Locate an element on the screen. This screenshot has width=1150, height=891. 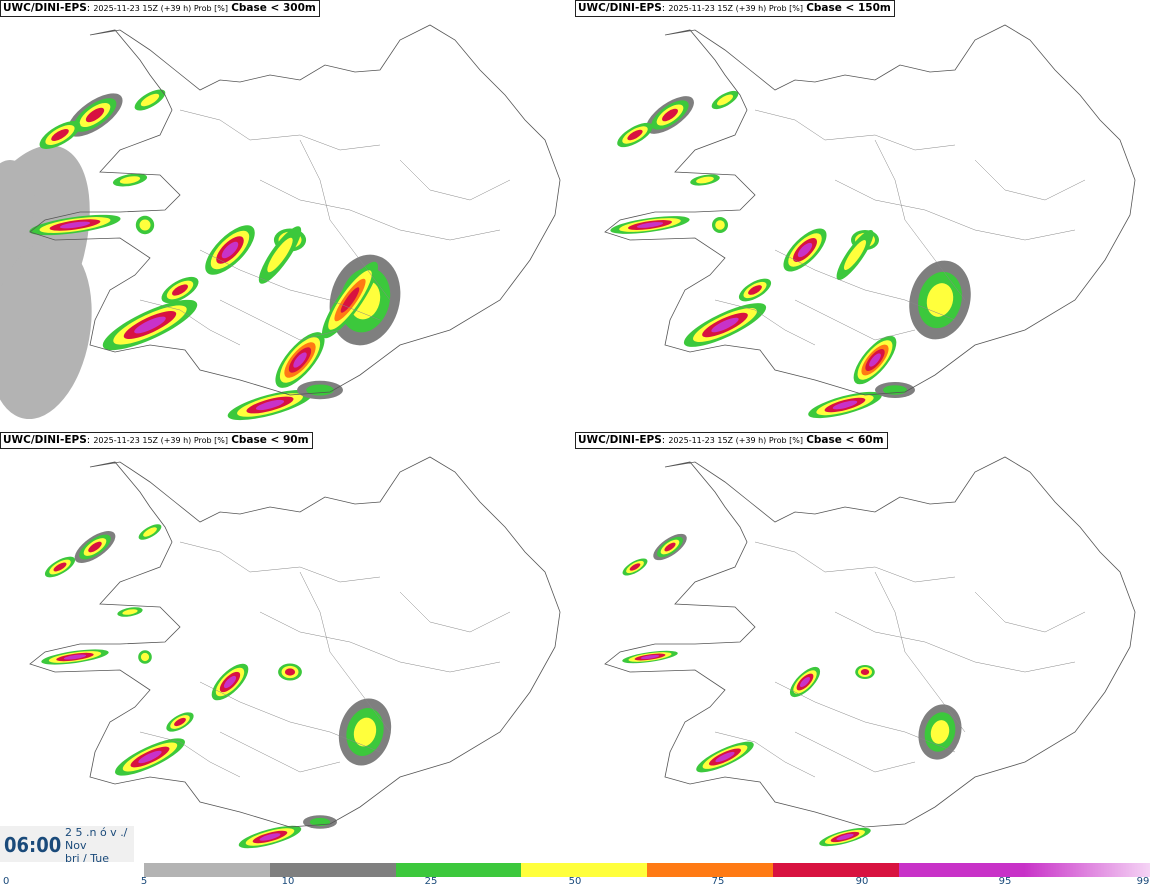
threshold-label: Cbase < 90m is located at coordinates (270, 440).